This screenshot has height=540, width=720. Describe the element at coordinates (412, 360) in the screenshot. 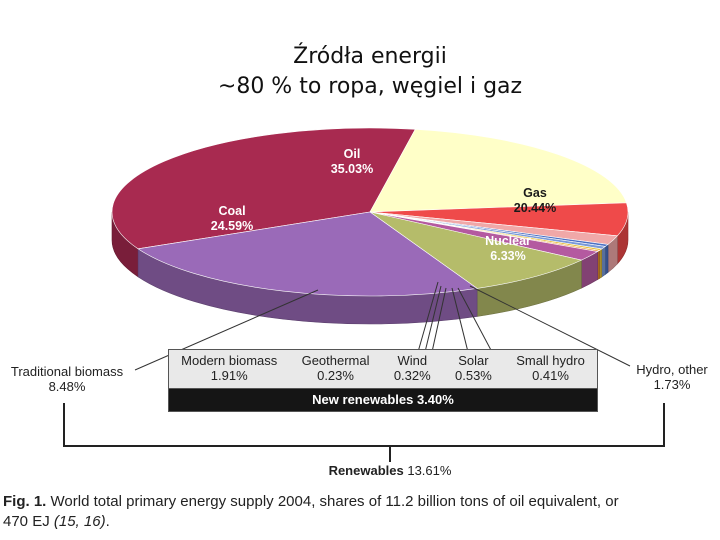

I see `wind-name: Wind` at that location.